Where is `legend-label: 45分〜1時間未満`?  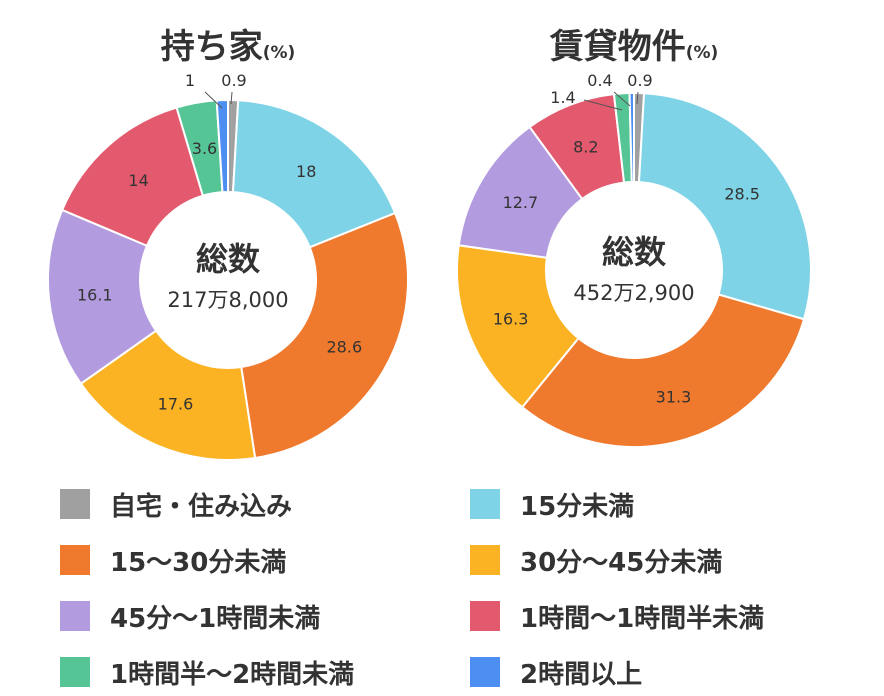 legend-label: 45分〜1時間未満 is located at coordinates (215, 618).